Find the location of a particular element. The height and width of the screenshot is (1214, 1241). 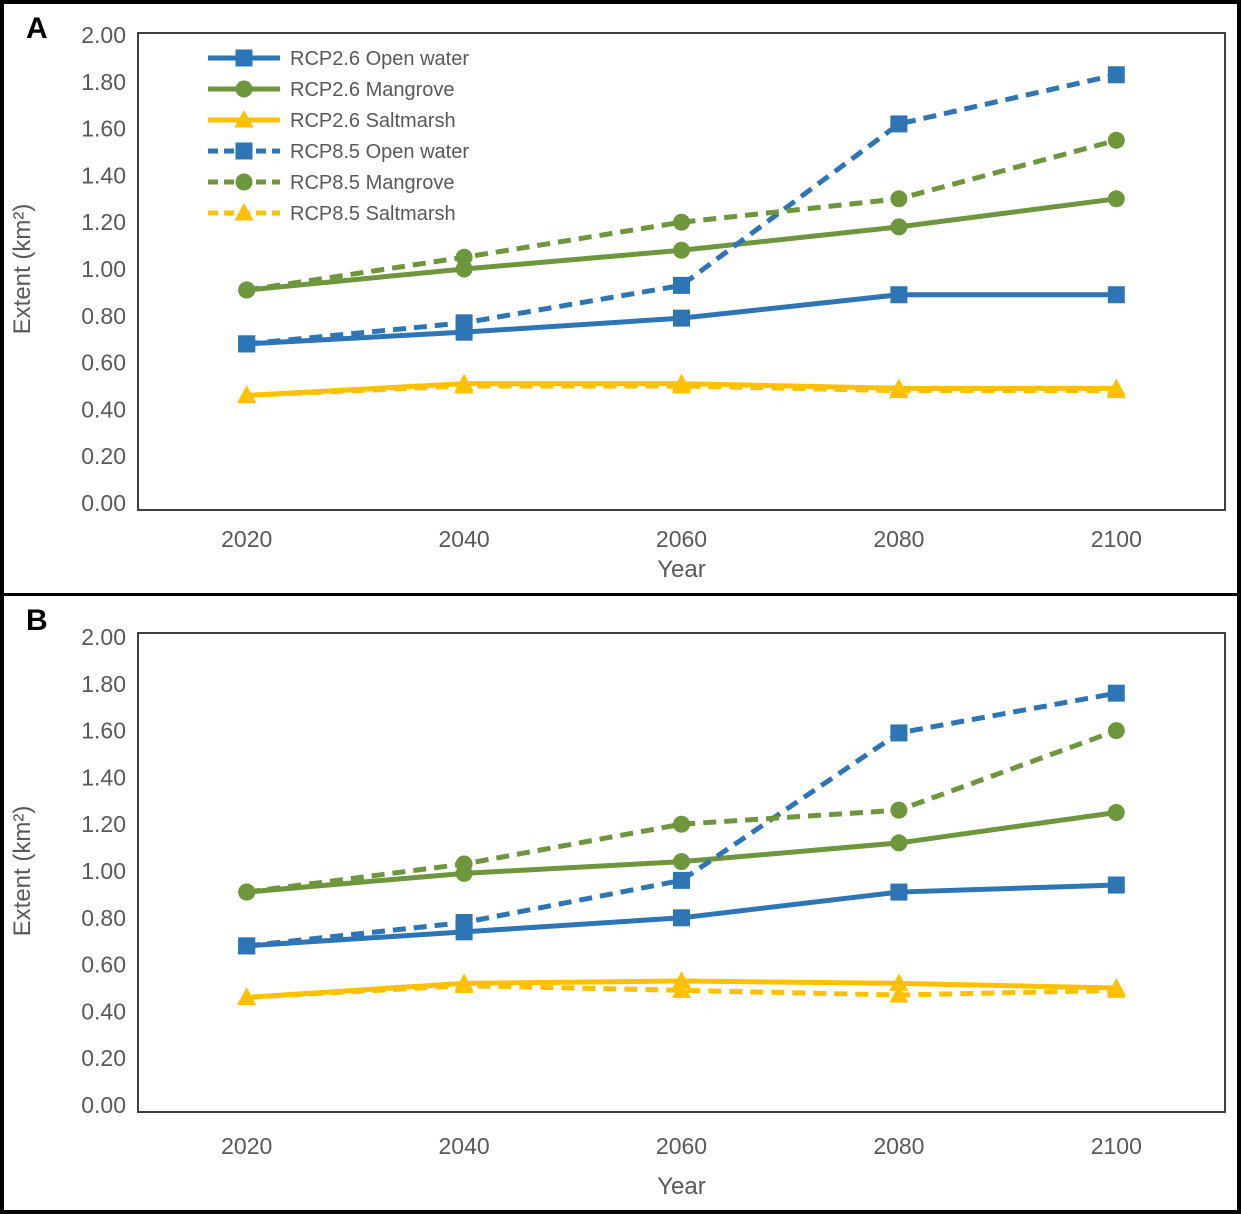

x-tick-label: 2020 is located at coordinates (246, 539).